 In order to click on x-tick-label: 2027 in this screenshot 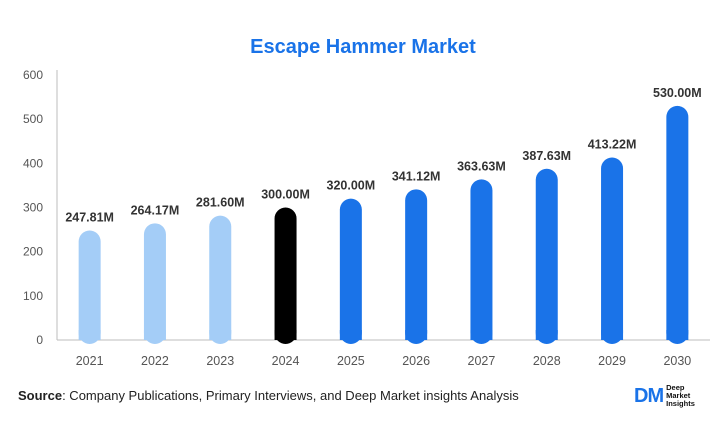, I will do `click(482, 361)`.